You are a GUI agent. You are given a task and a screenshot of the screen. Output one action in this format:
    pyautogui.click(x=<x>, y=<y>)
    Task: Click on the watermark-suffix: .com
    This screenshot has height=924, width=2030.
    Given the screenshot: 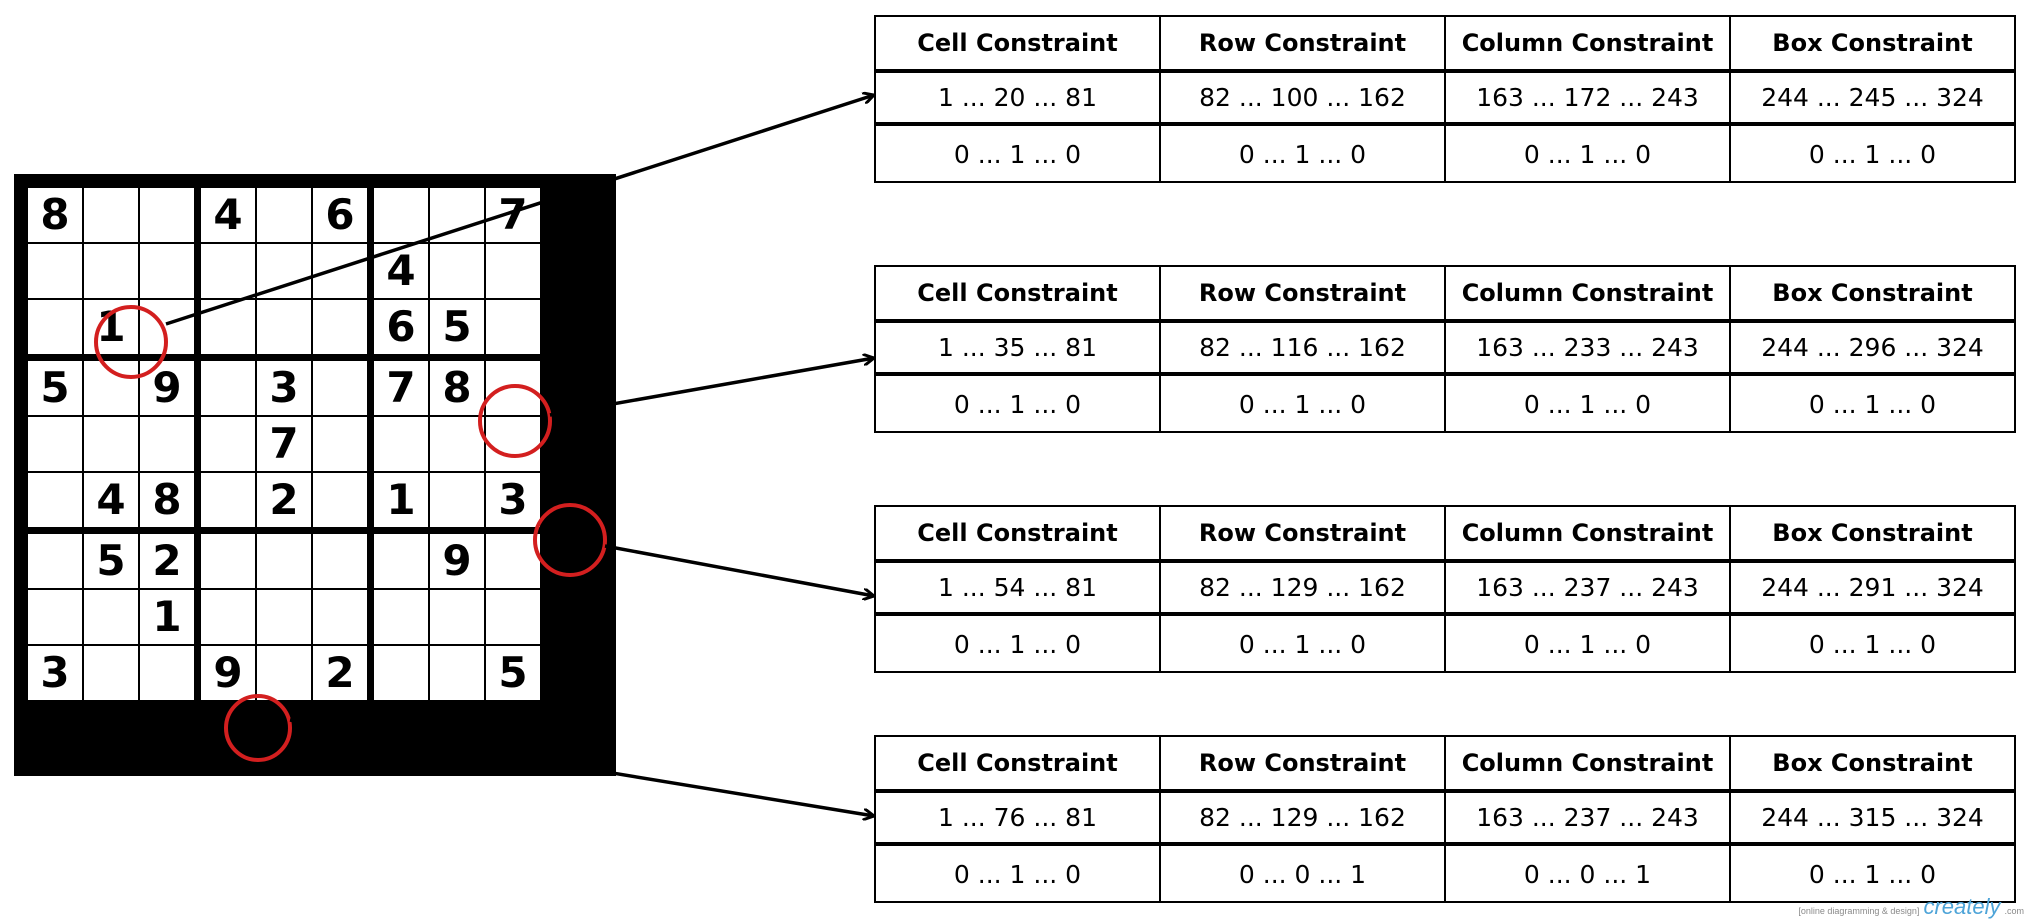 What is the action you would take?
    pyautogui.click(x=2014, y=911)
    